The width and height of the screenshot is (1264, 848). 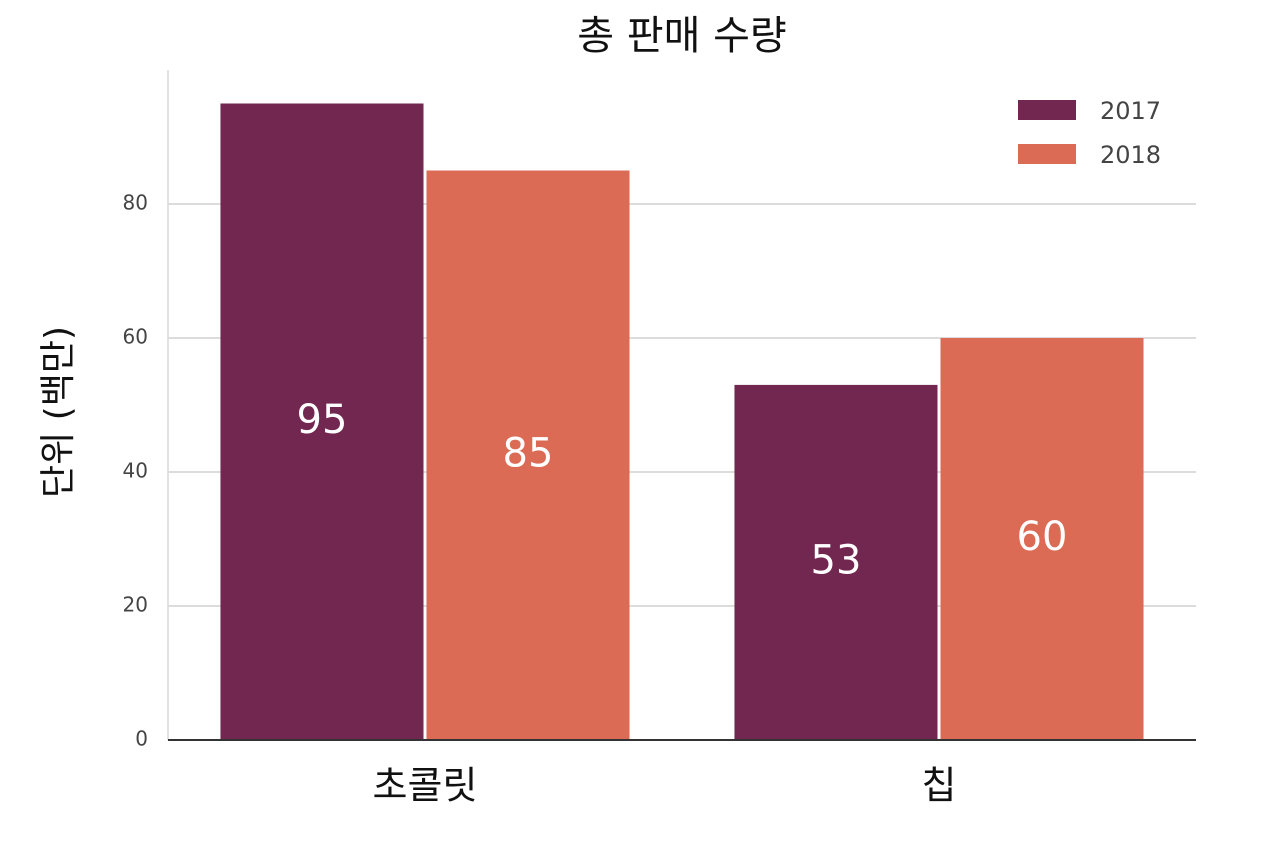 I want to click on value-label: 85, so click(x=528, y=453).